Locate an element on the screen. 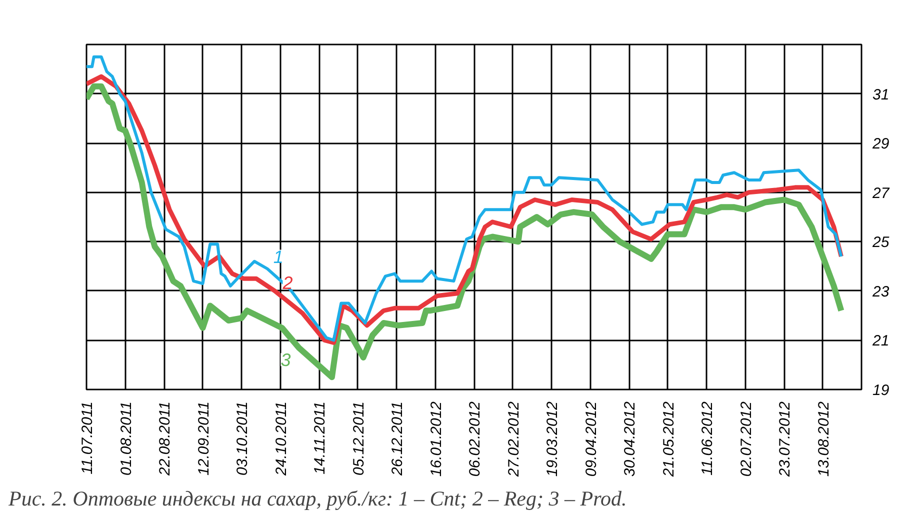  y-tick-label: 29 is located at coordinates (881, 144).